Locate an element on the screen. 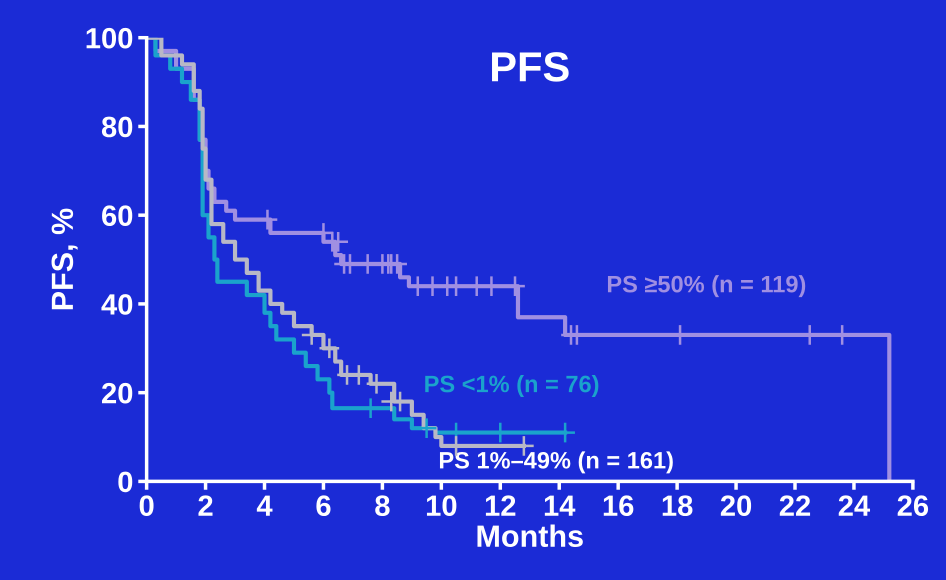  x-axis-title: Months is located at coordinates (530, 536).